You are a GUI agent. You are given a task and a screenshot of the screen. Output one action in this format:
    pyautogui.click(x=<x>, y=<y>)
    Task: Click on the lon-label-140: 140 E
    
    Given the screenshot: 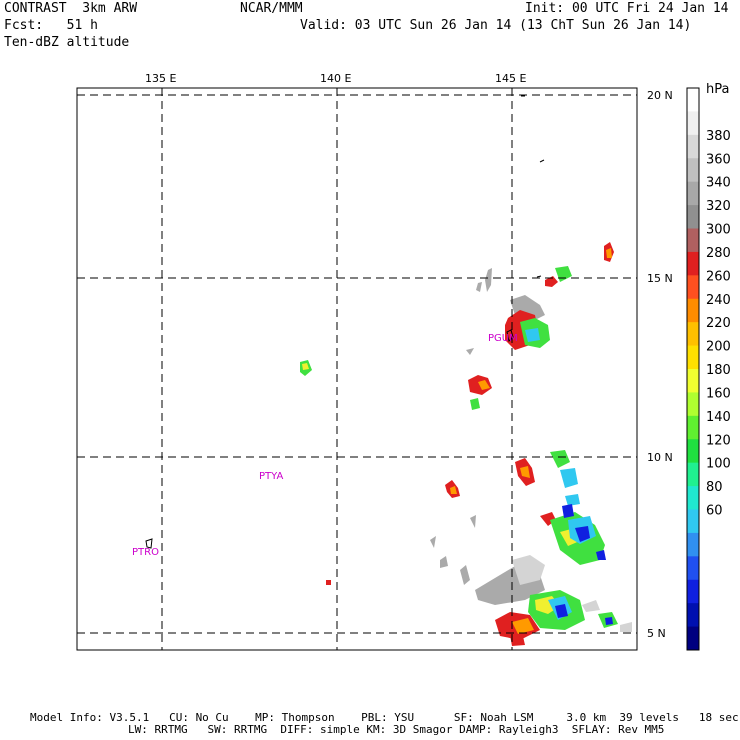 What is the action you would take?
    pyautogui.click(x=335, y=78)
    